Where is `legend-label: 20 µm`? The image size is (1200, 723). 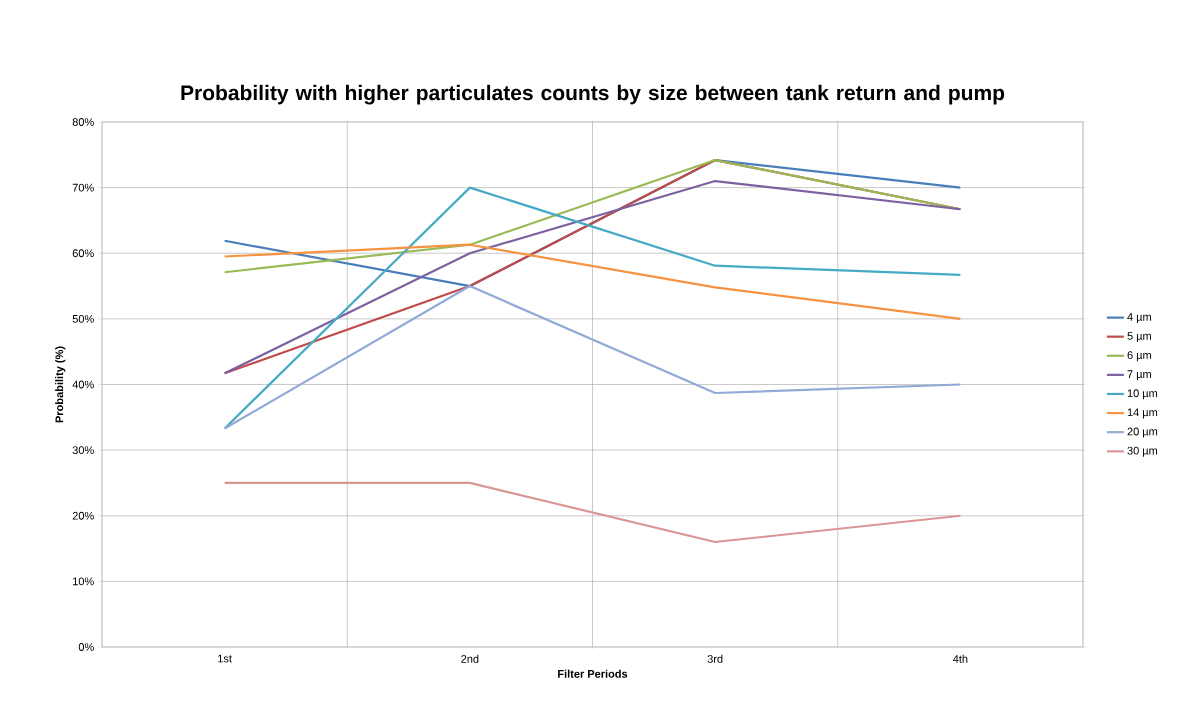 legend-label: 20 µm is located at coordinates (1142, 432).